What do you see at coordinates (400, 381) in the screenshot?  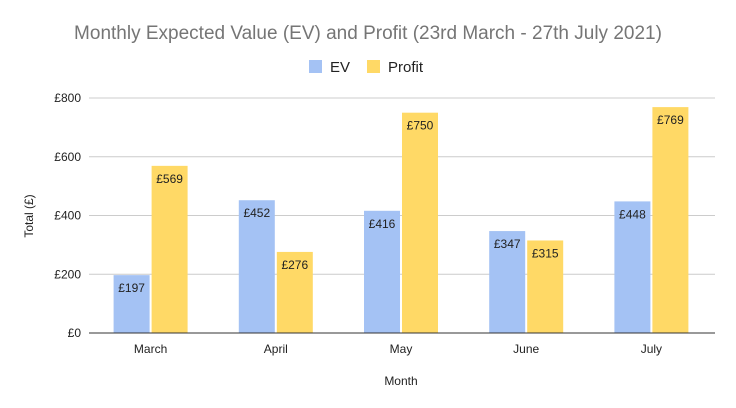 I see `x-axis-label: Month` at bounding box center [400, 381].